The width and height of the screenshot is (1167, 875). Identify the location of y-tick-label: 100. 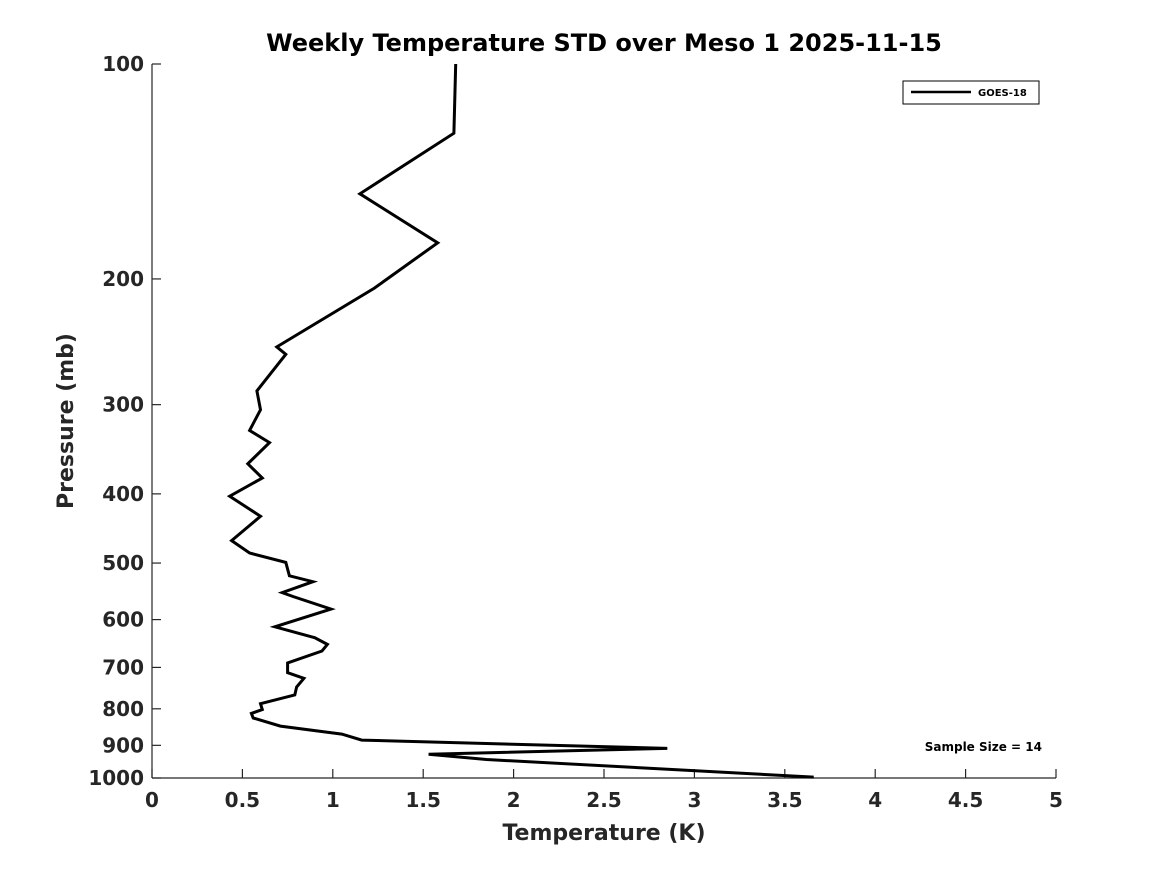
(123, 64).